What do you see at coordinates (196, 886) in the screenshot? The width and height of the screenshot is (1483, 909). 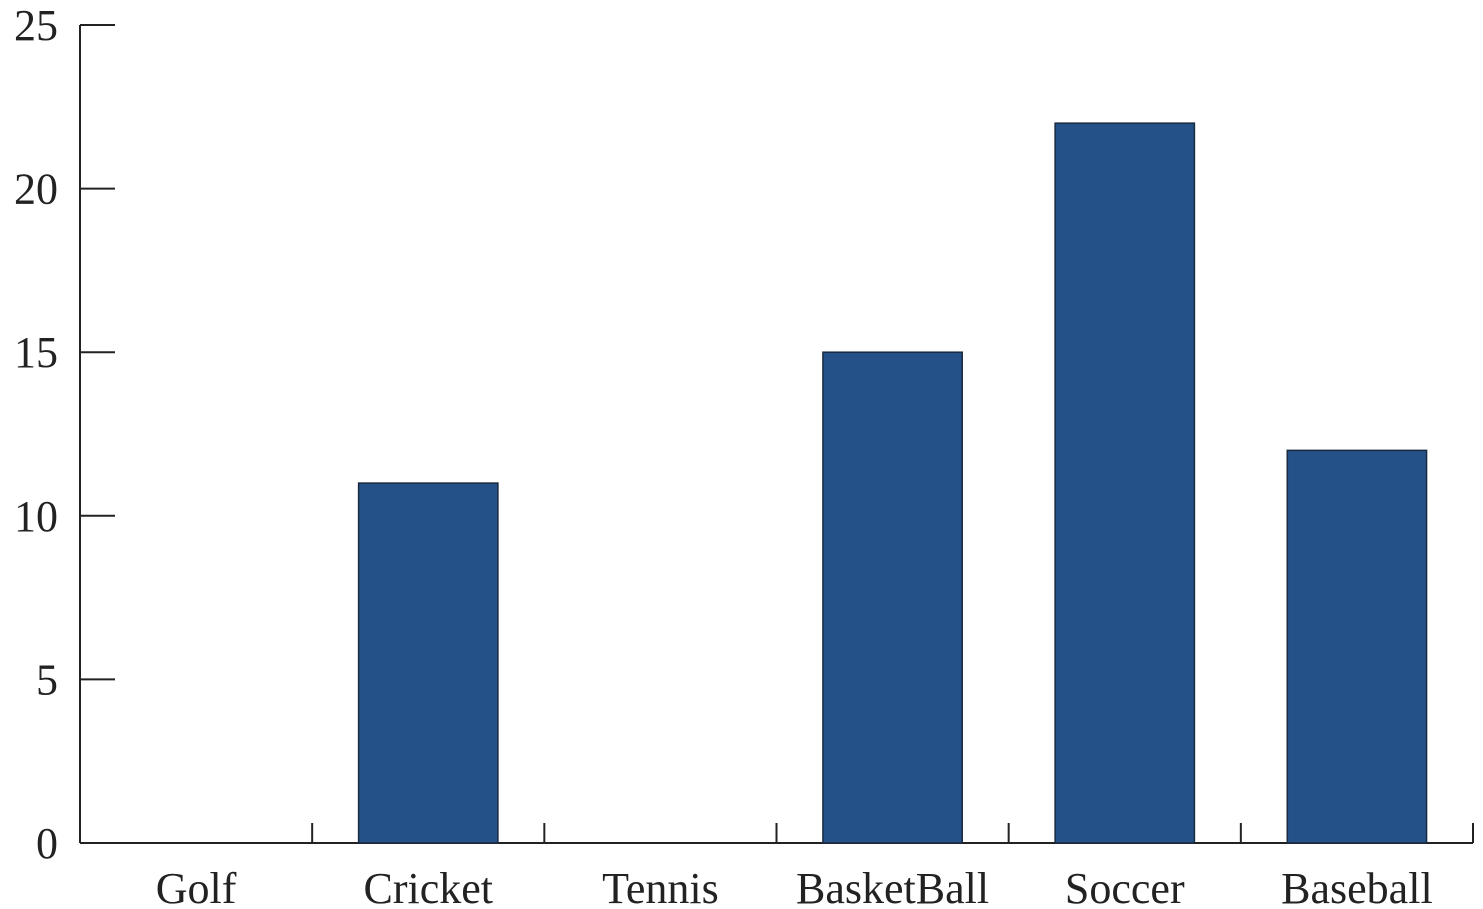 I see `x-tick-label-golf: Golf` at bounding box center [196, 886].